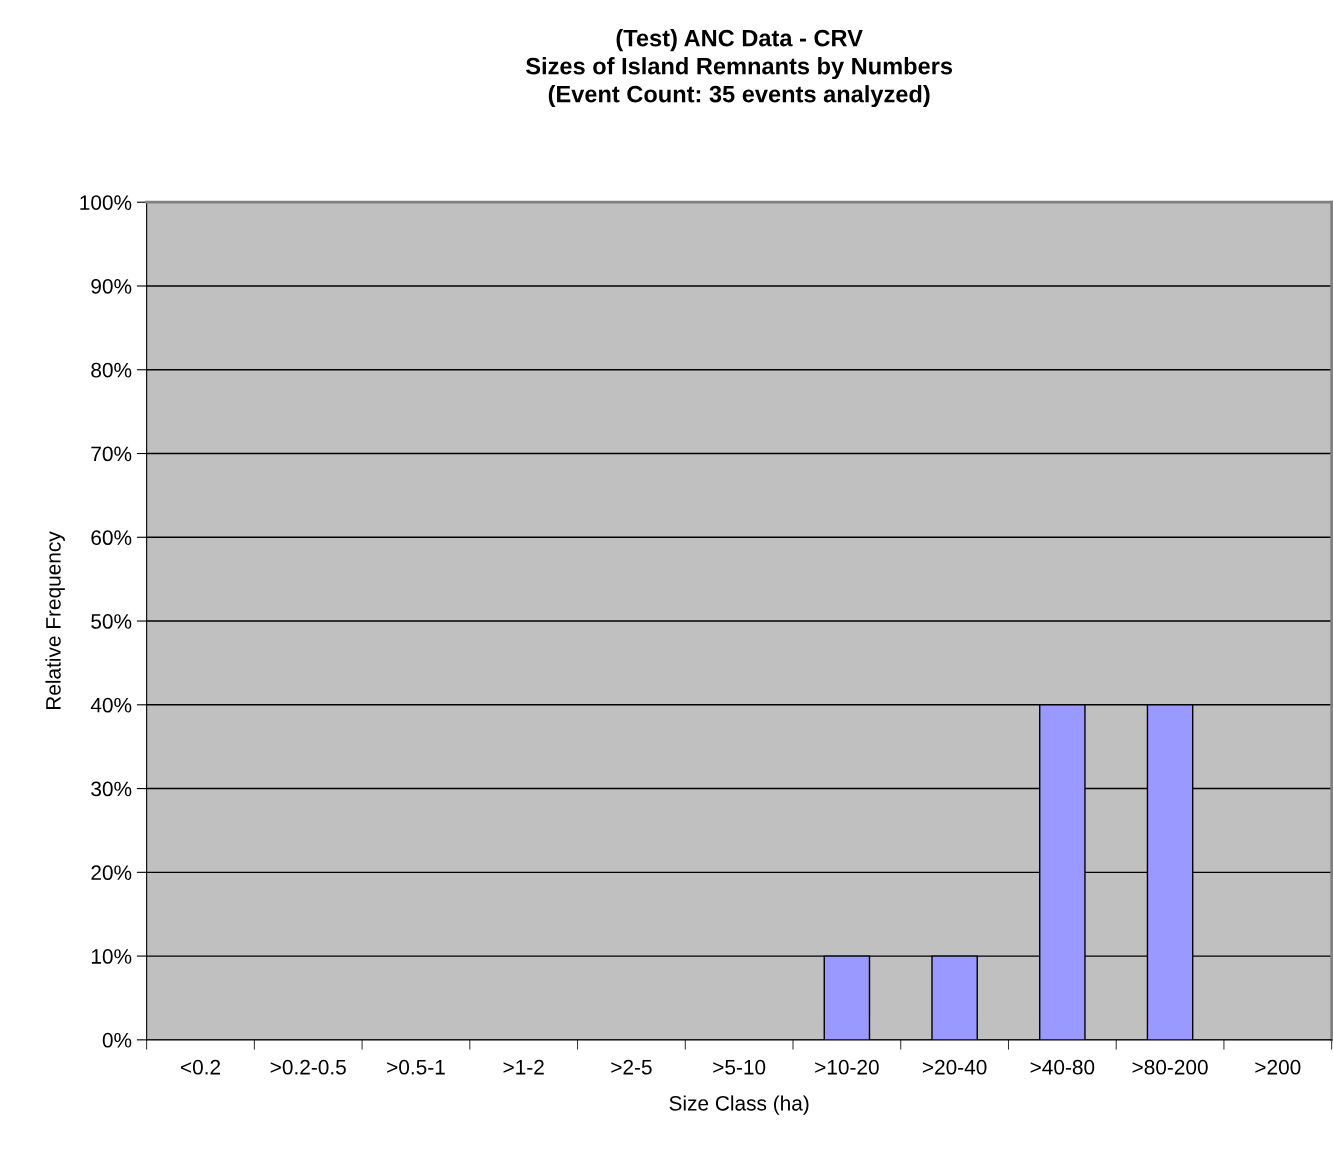 The height and width of the screenshot is (1149, 1333). I want to click on y-axis-title: Relative Frequency, so click(55, 620).